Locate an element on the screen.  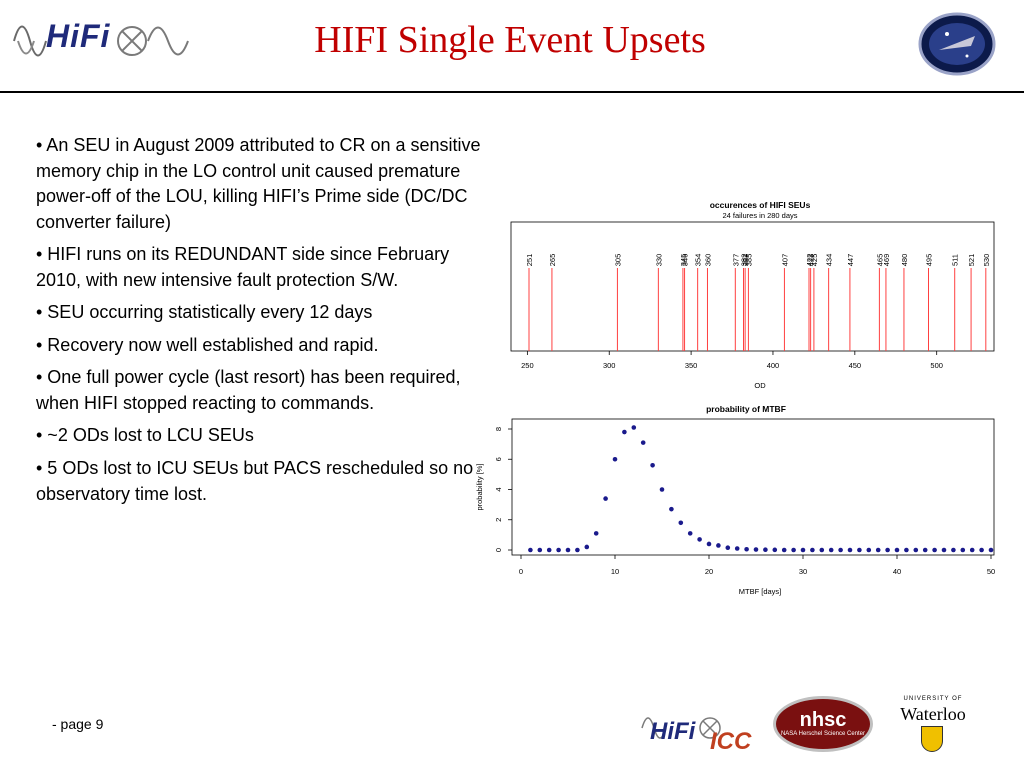
hifi-logo: HiFi is located at coordinates (102, 41).